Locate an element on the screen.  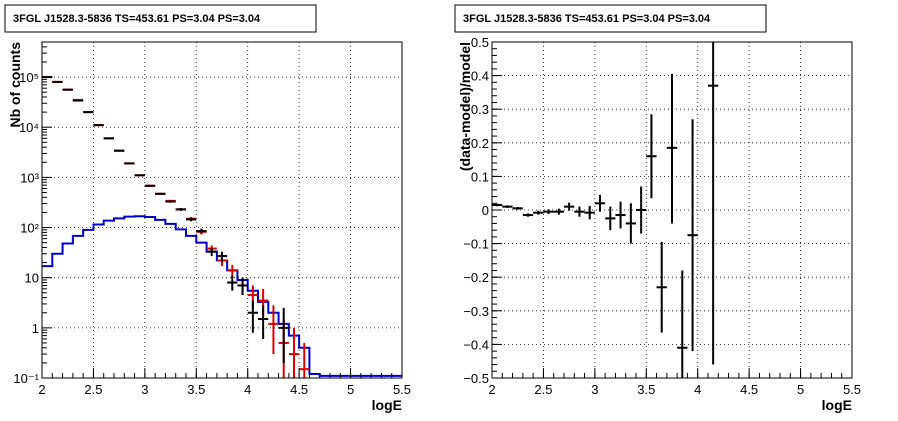
y-tick-label: 10 is located at coordinates (32, 278).